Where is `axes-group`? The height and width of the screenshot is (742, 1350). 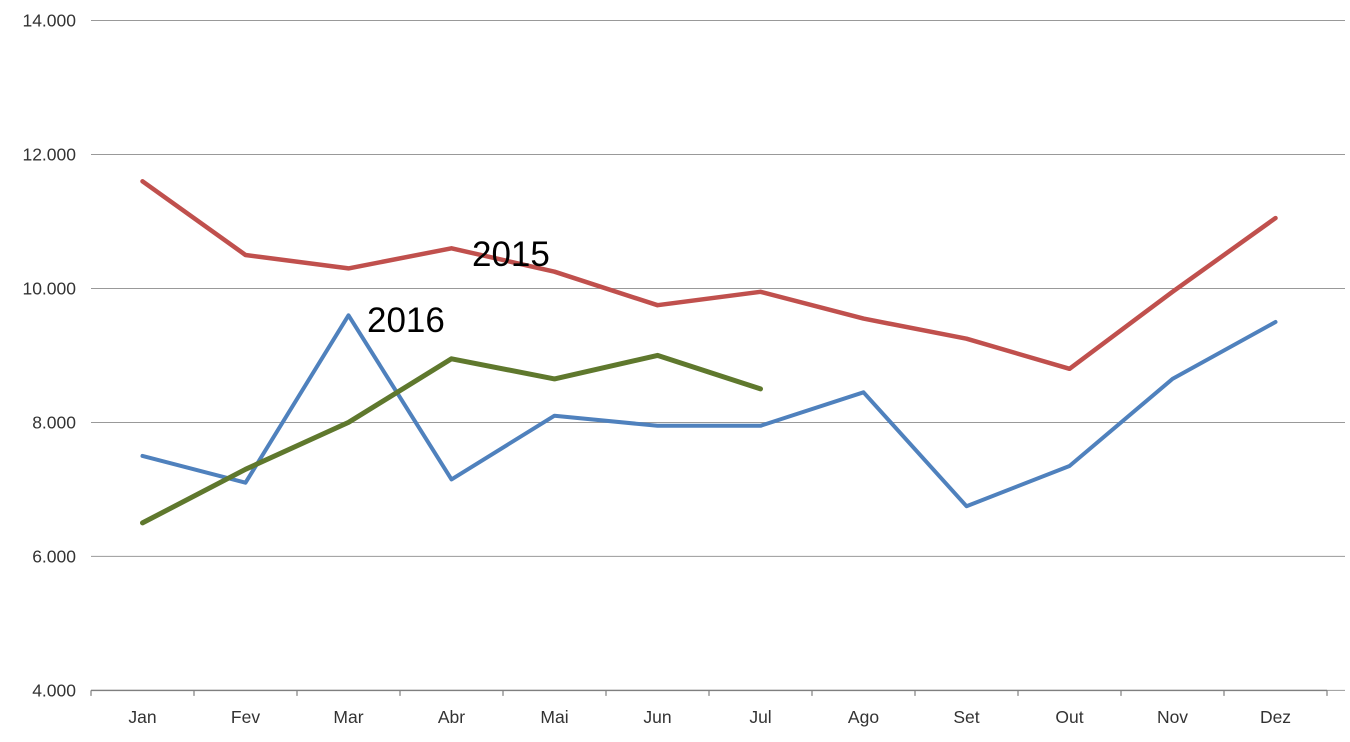 axes-group is located at coordinates (709, 692).